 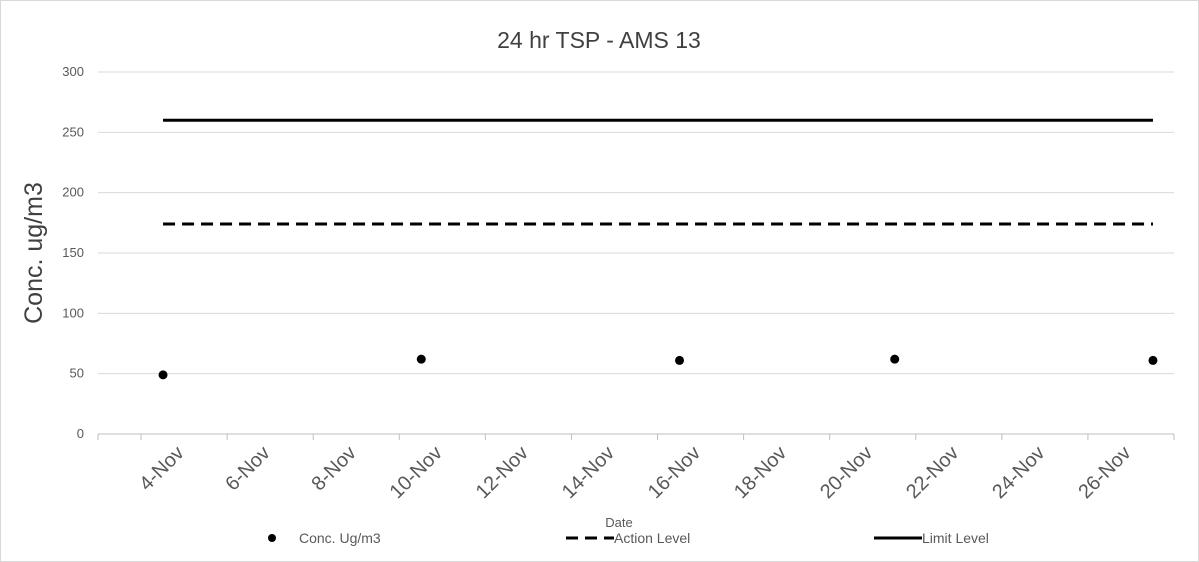 I want to click on y-tick-label: 250, so click(x=73, y=131).